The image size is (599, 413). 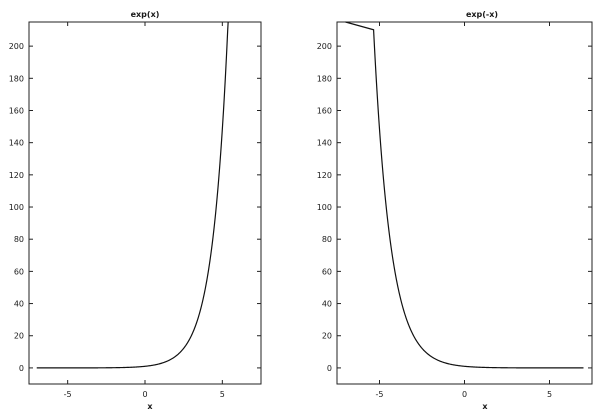 What do you see at coordinates (19, 304) in the screenshot?
I see `left-y-tick-label: 40` at bounding box center [19, 304].